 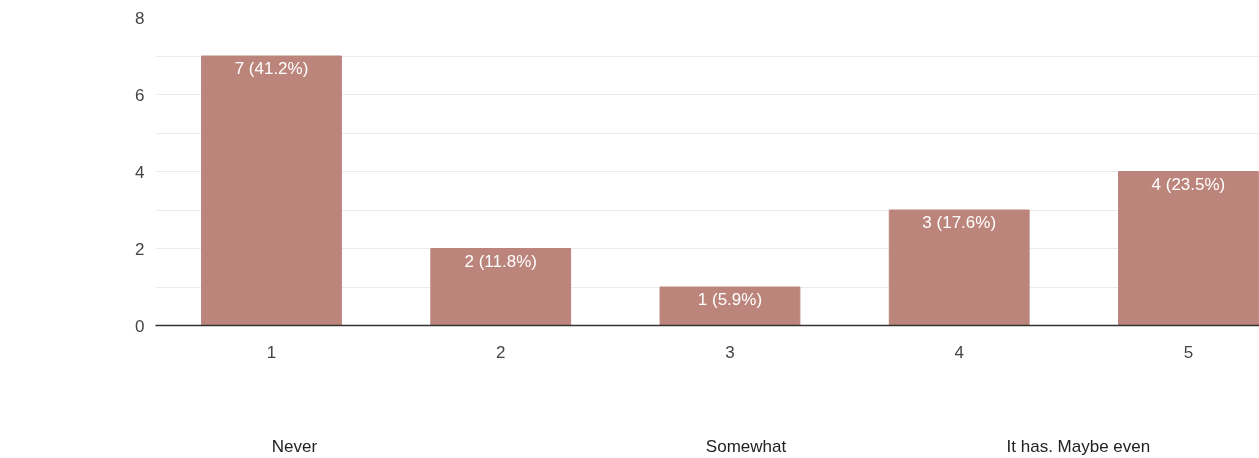 I want to click on y-tick-label: 0, so click(x=140, y=326).